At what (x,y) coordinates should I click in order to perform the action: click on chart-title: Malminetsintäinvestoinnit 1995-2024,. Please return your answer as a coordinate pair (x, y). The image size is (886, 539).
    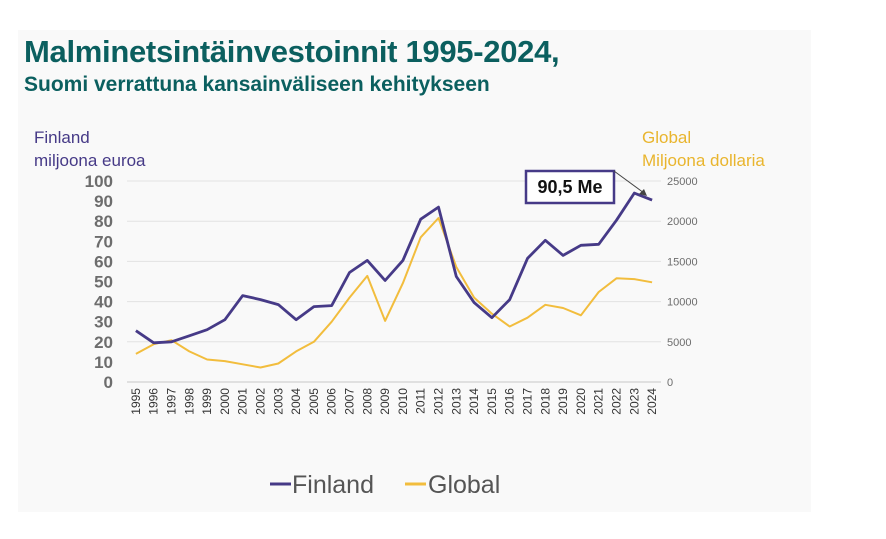
    Looking at the image, I should click on (292, 51).